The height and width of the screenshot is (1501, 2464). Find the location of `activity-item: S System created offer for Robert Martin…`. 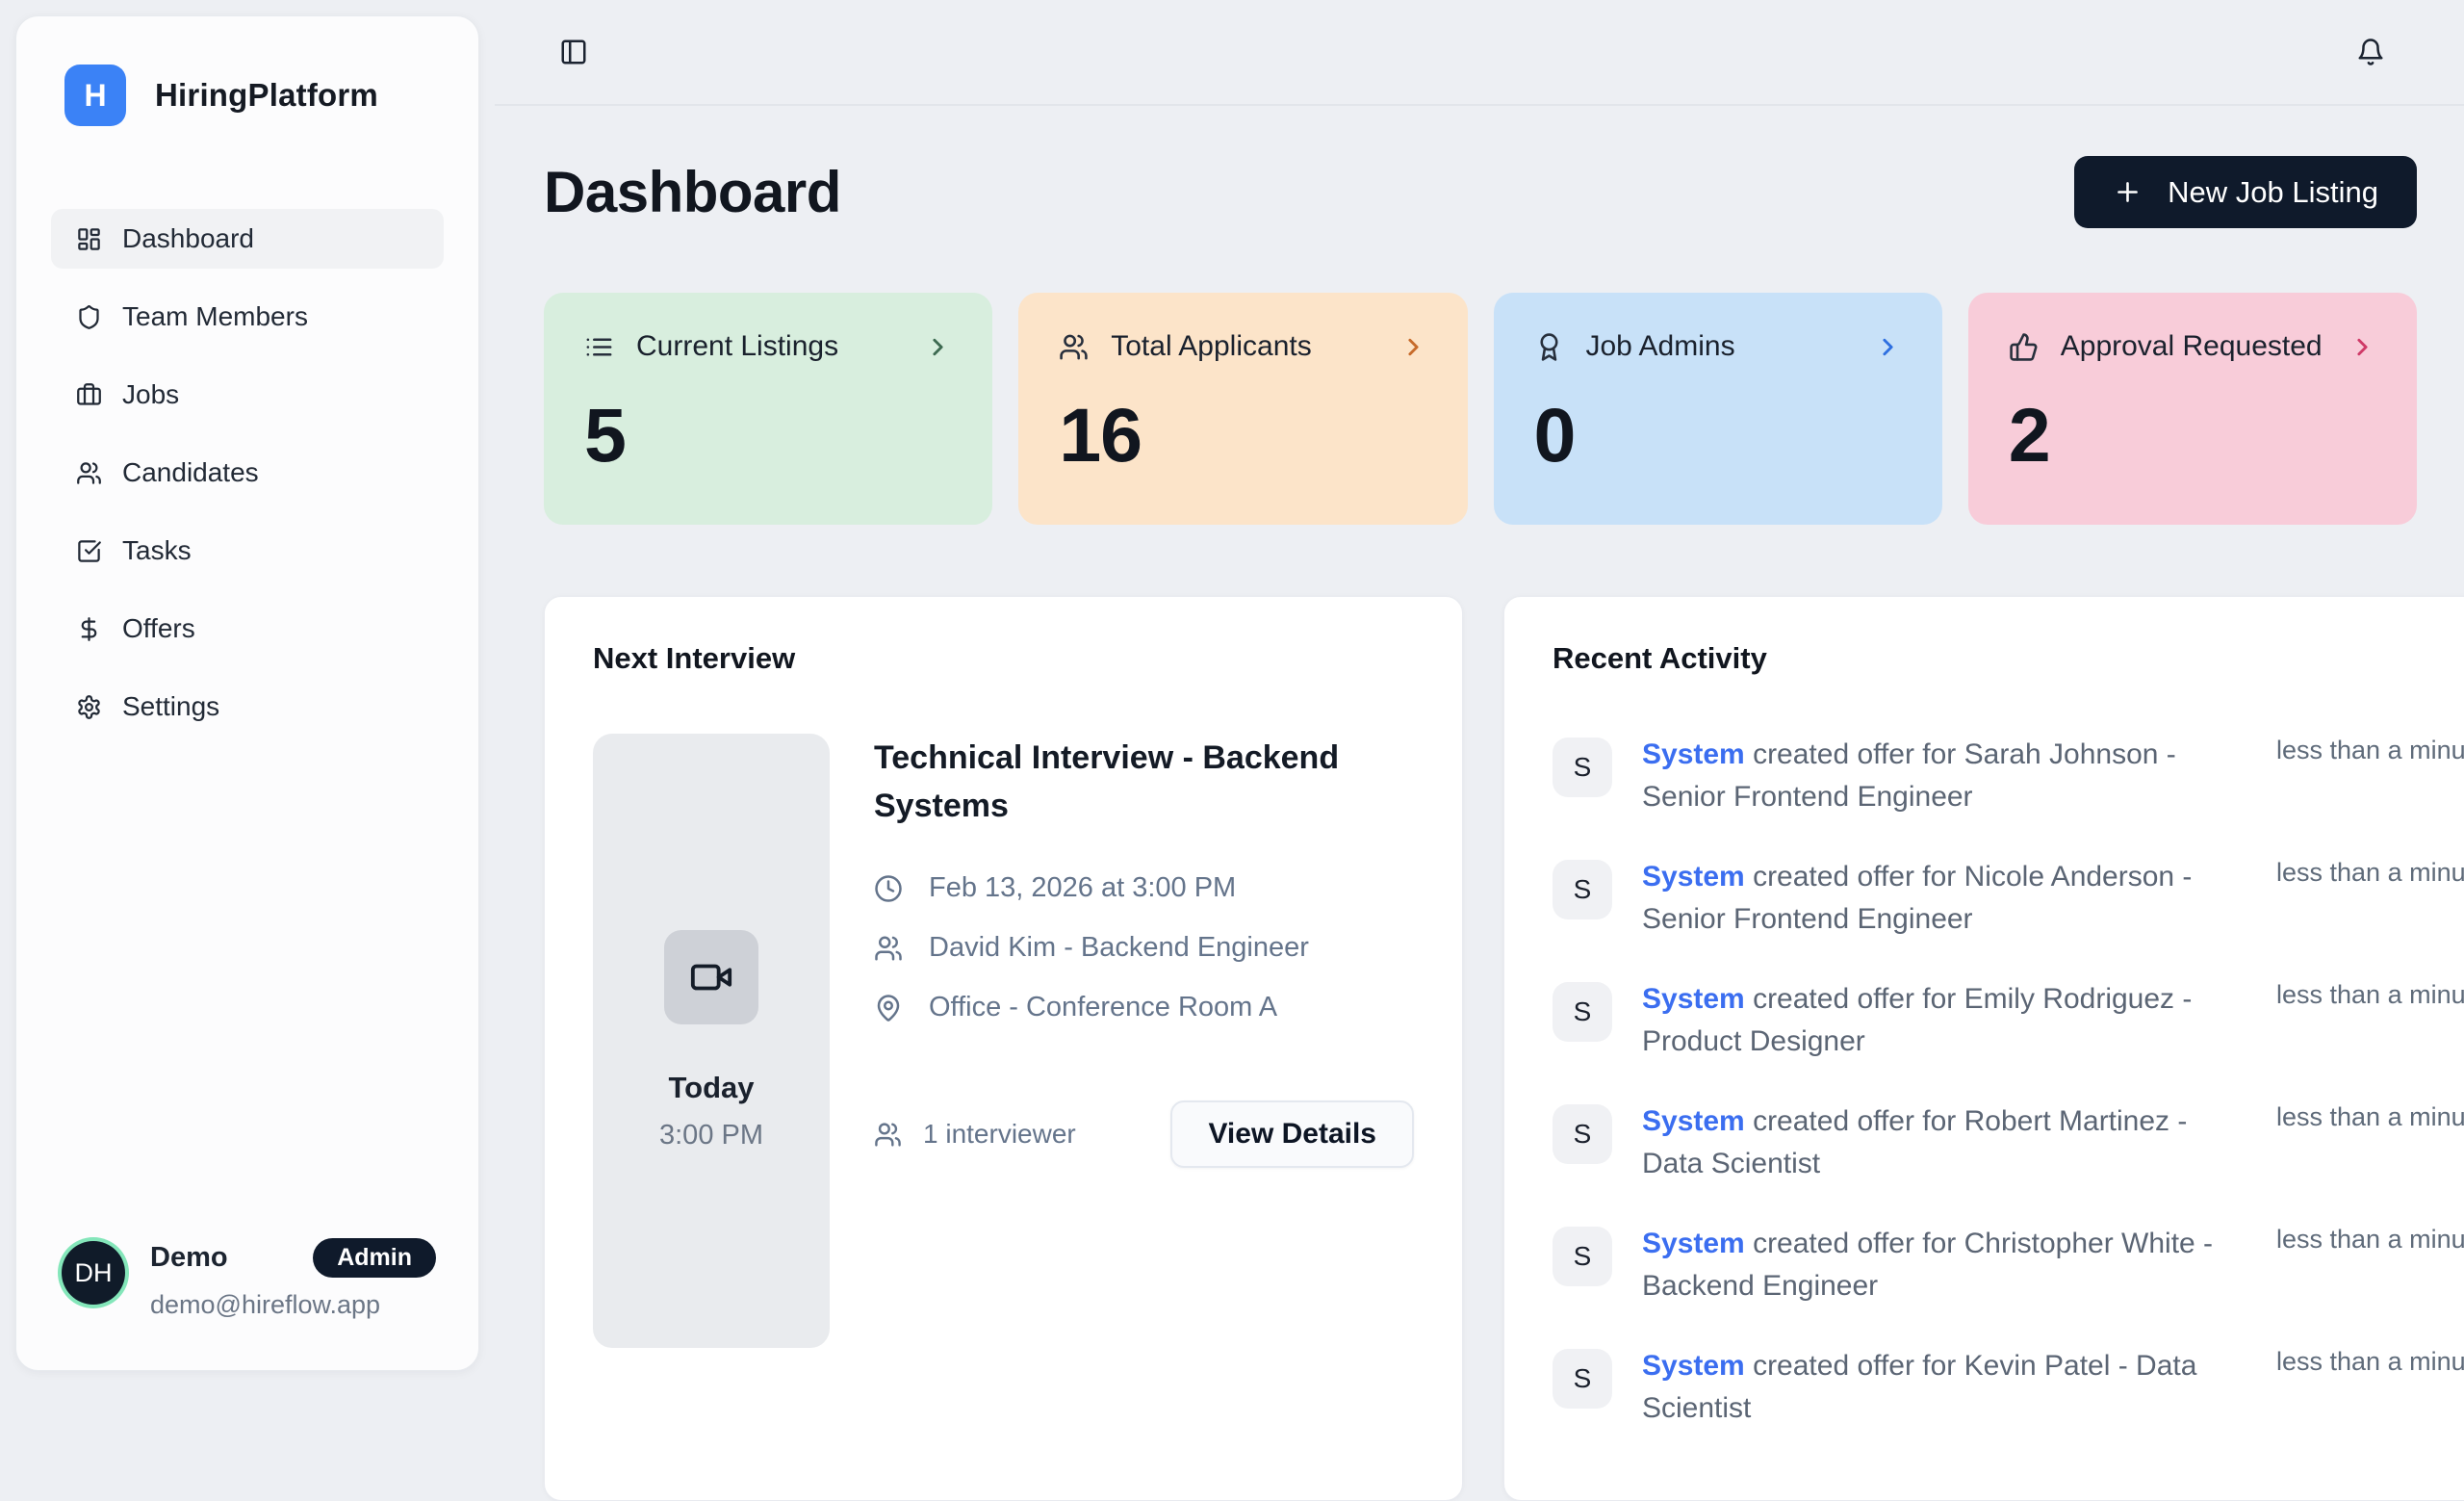

activity-item: S System created offer for Robert Martin… is located at coordinates (2008, 1142).